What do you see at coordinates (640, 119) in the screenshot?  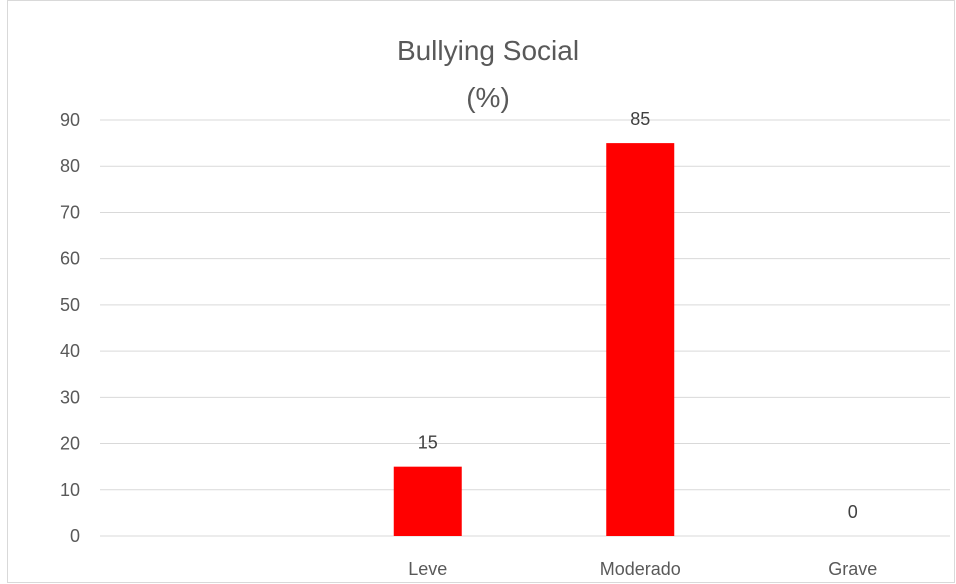 I see `data-label: 85` at bounding box center [640, 119].